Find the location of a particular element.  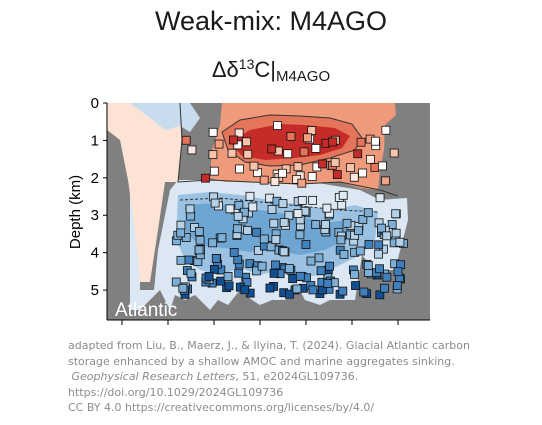

field-light-salmon is located at coordinates (144, 192).